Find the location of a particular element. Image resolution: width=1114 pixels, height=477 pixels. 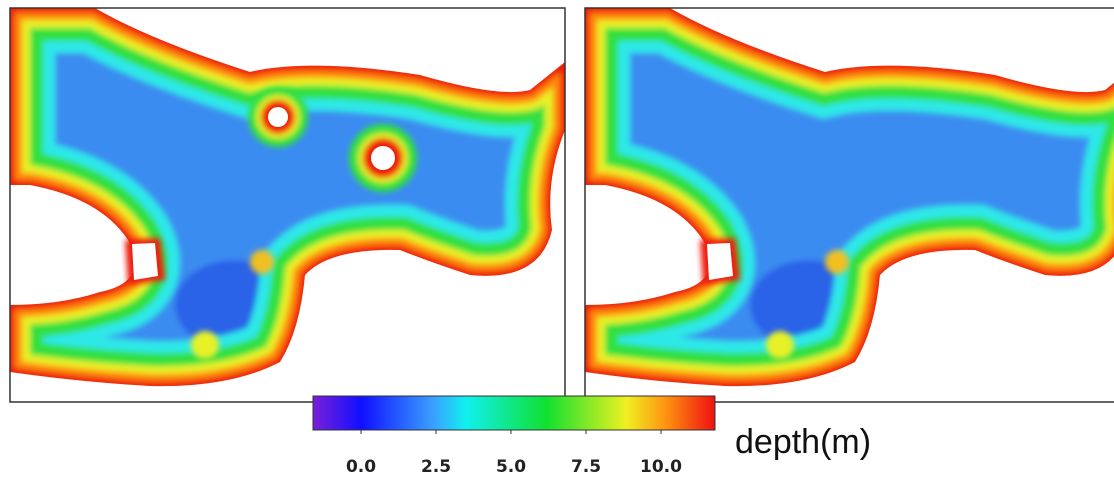

colorbar-label: depth(m) is located at coordinates (803, 442).